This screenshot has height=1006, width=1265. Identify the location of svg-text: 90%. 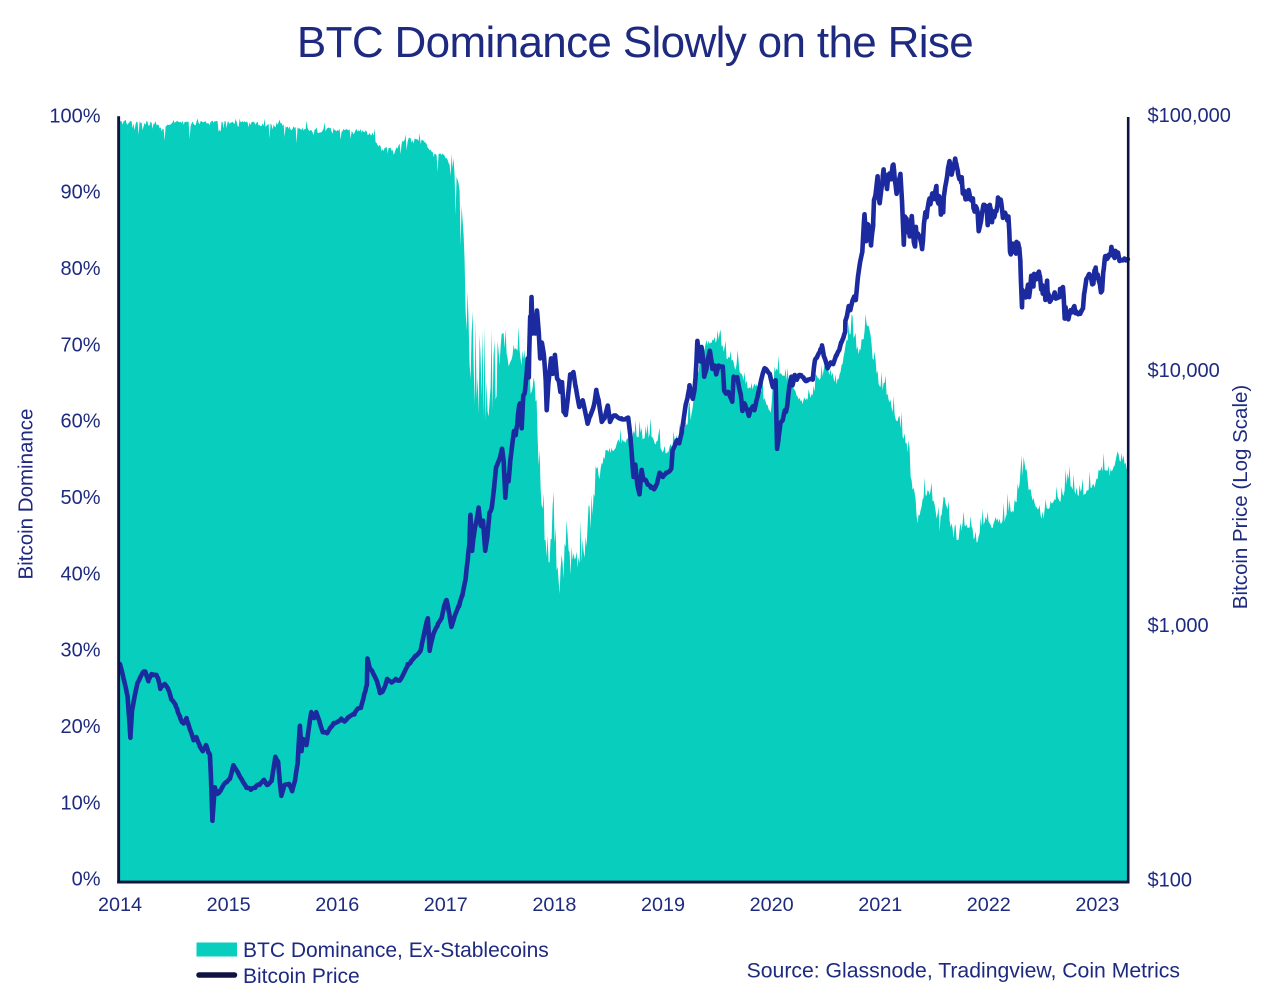
(80, 193).